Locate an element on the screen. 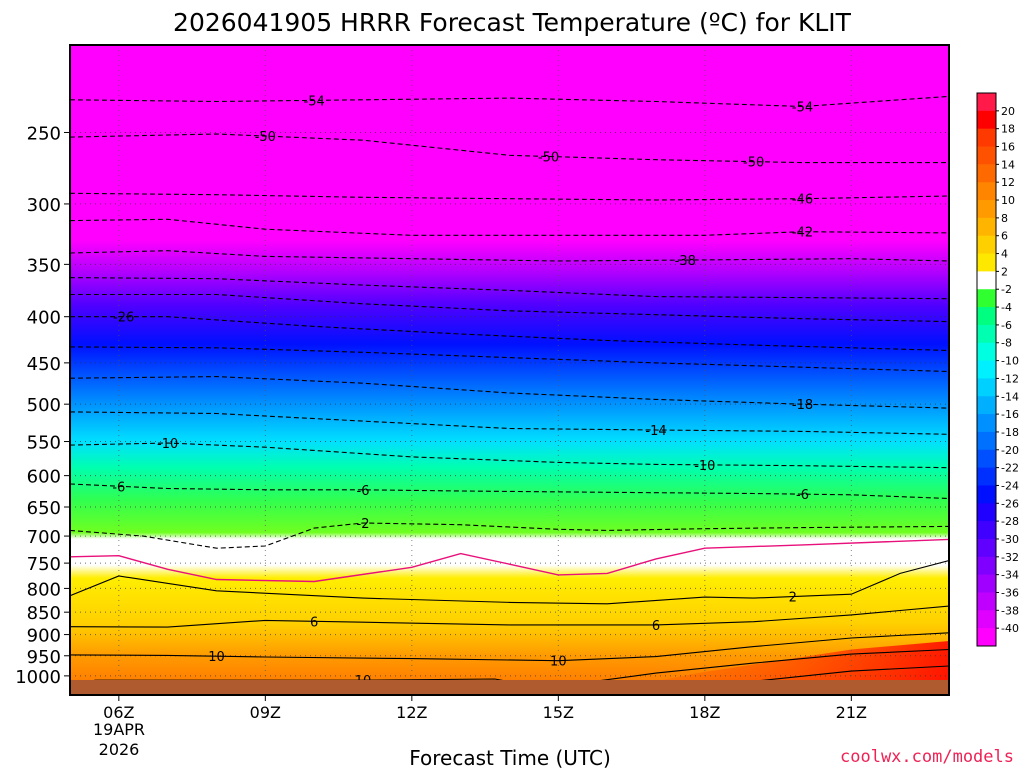 This screenshot has width=1024, height=768. isotherm-label: 10 is located at coordinates (558, 662).